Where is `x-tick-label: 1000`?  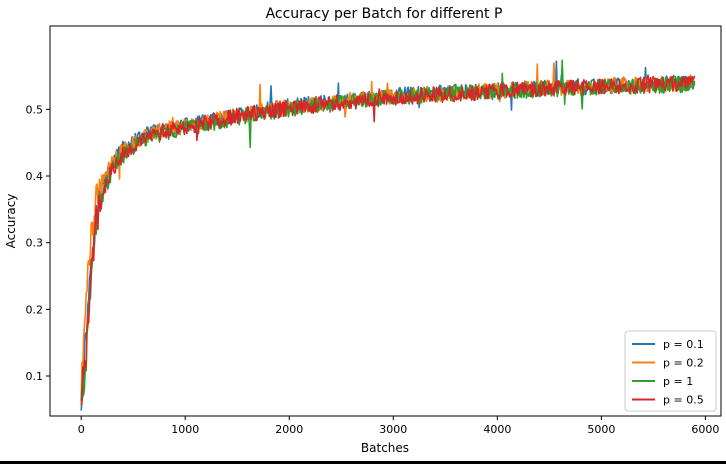
x-tick-label: 1000 is located at coordinates (185, 429).